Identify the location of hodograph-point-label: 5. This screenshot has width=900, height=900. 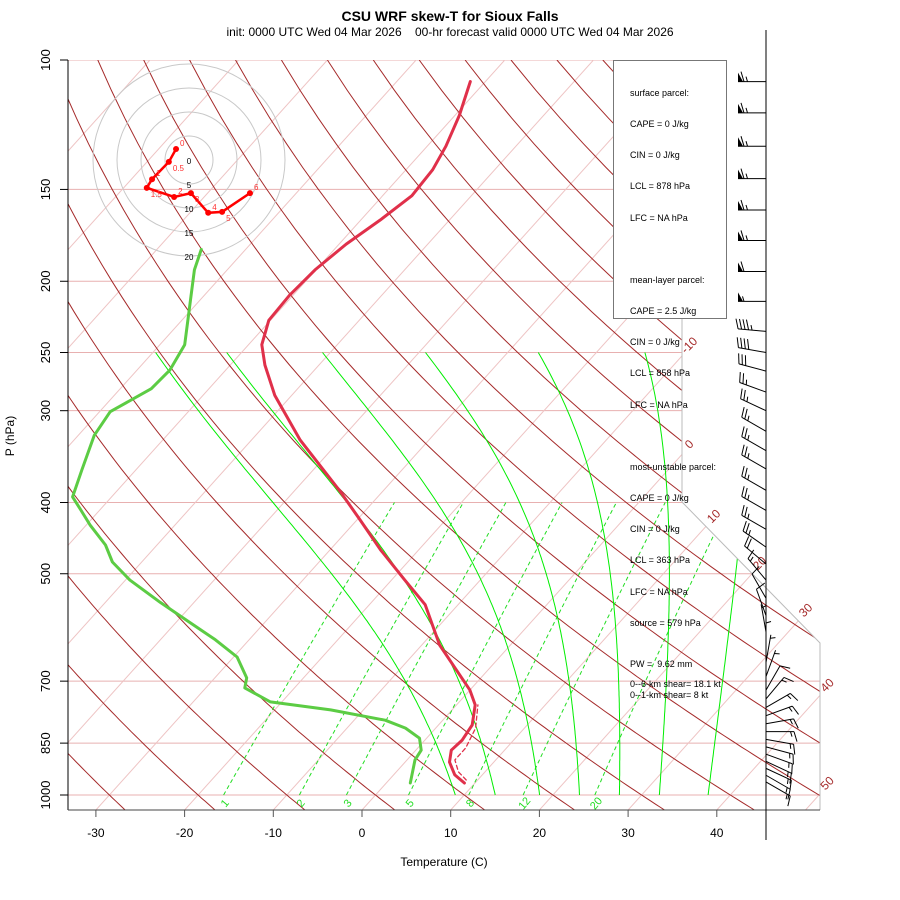
(228, 218).